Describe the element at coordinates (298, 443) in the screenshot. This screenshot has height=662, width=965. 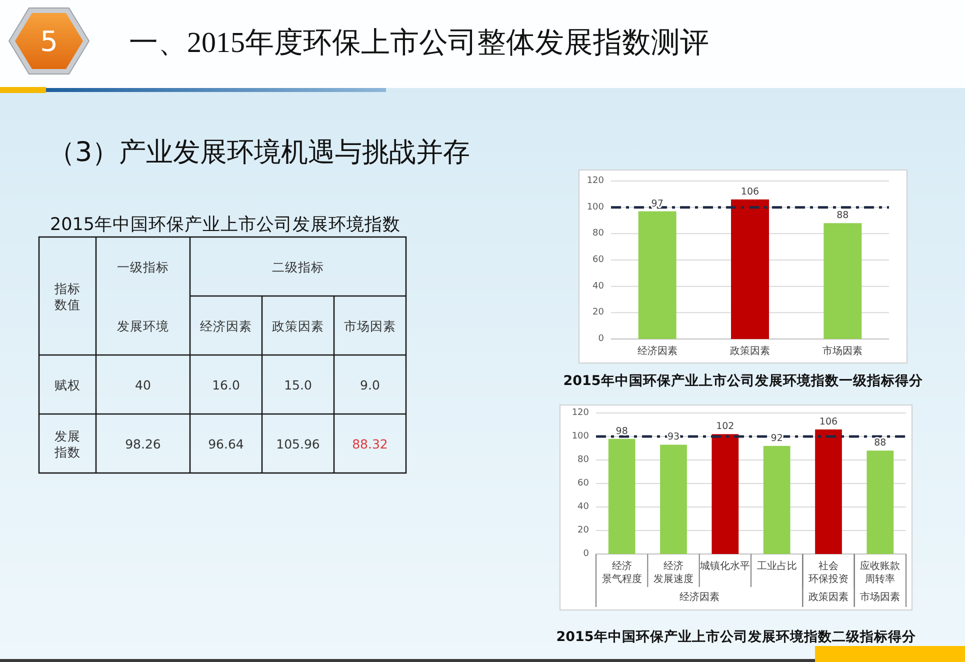
I see `data-label: 105.96` at that location.